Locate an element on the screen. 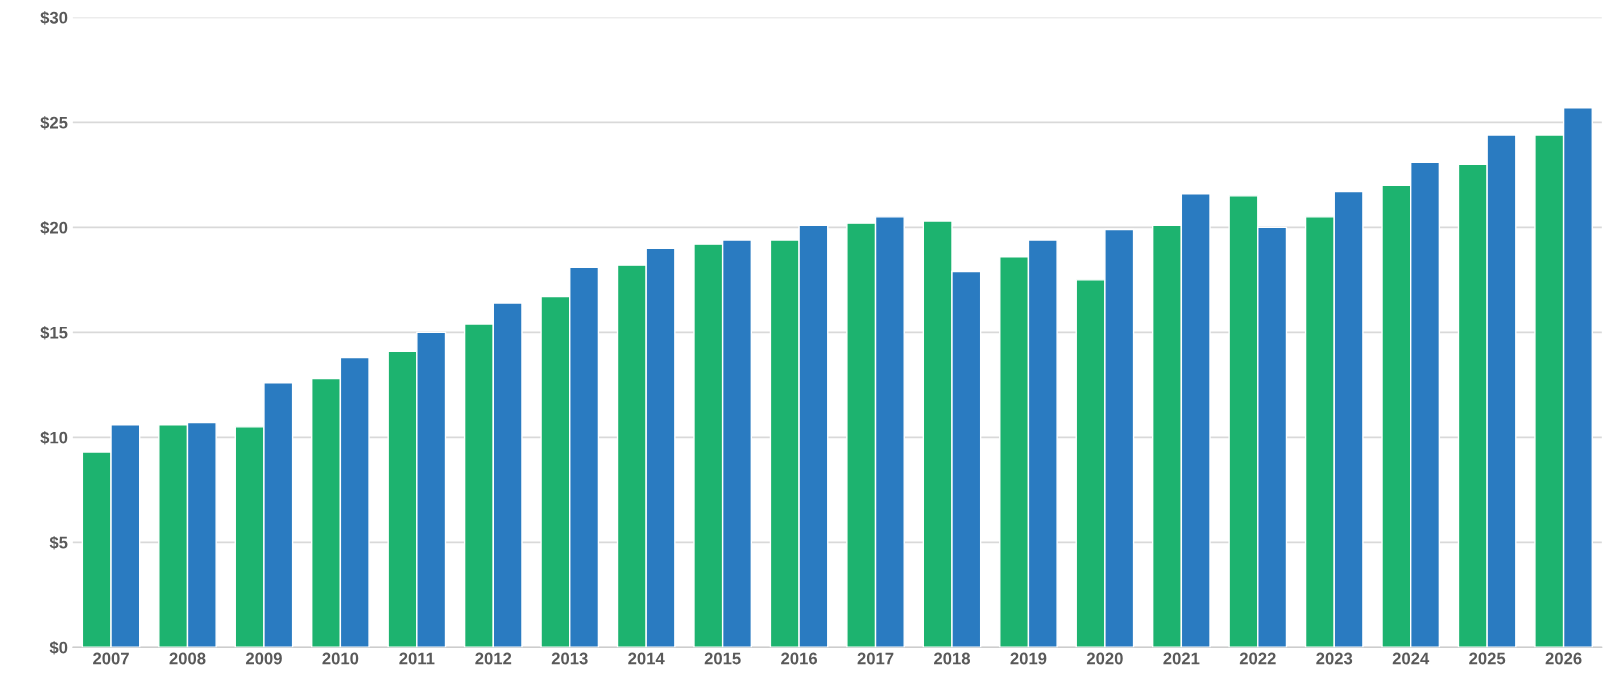 Image resolution: width=1618 pixels, height=696 pixels. x-tick-label: 2026 is located at coordinates (1563, 658).